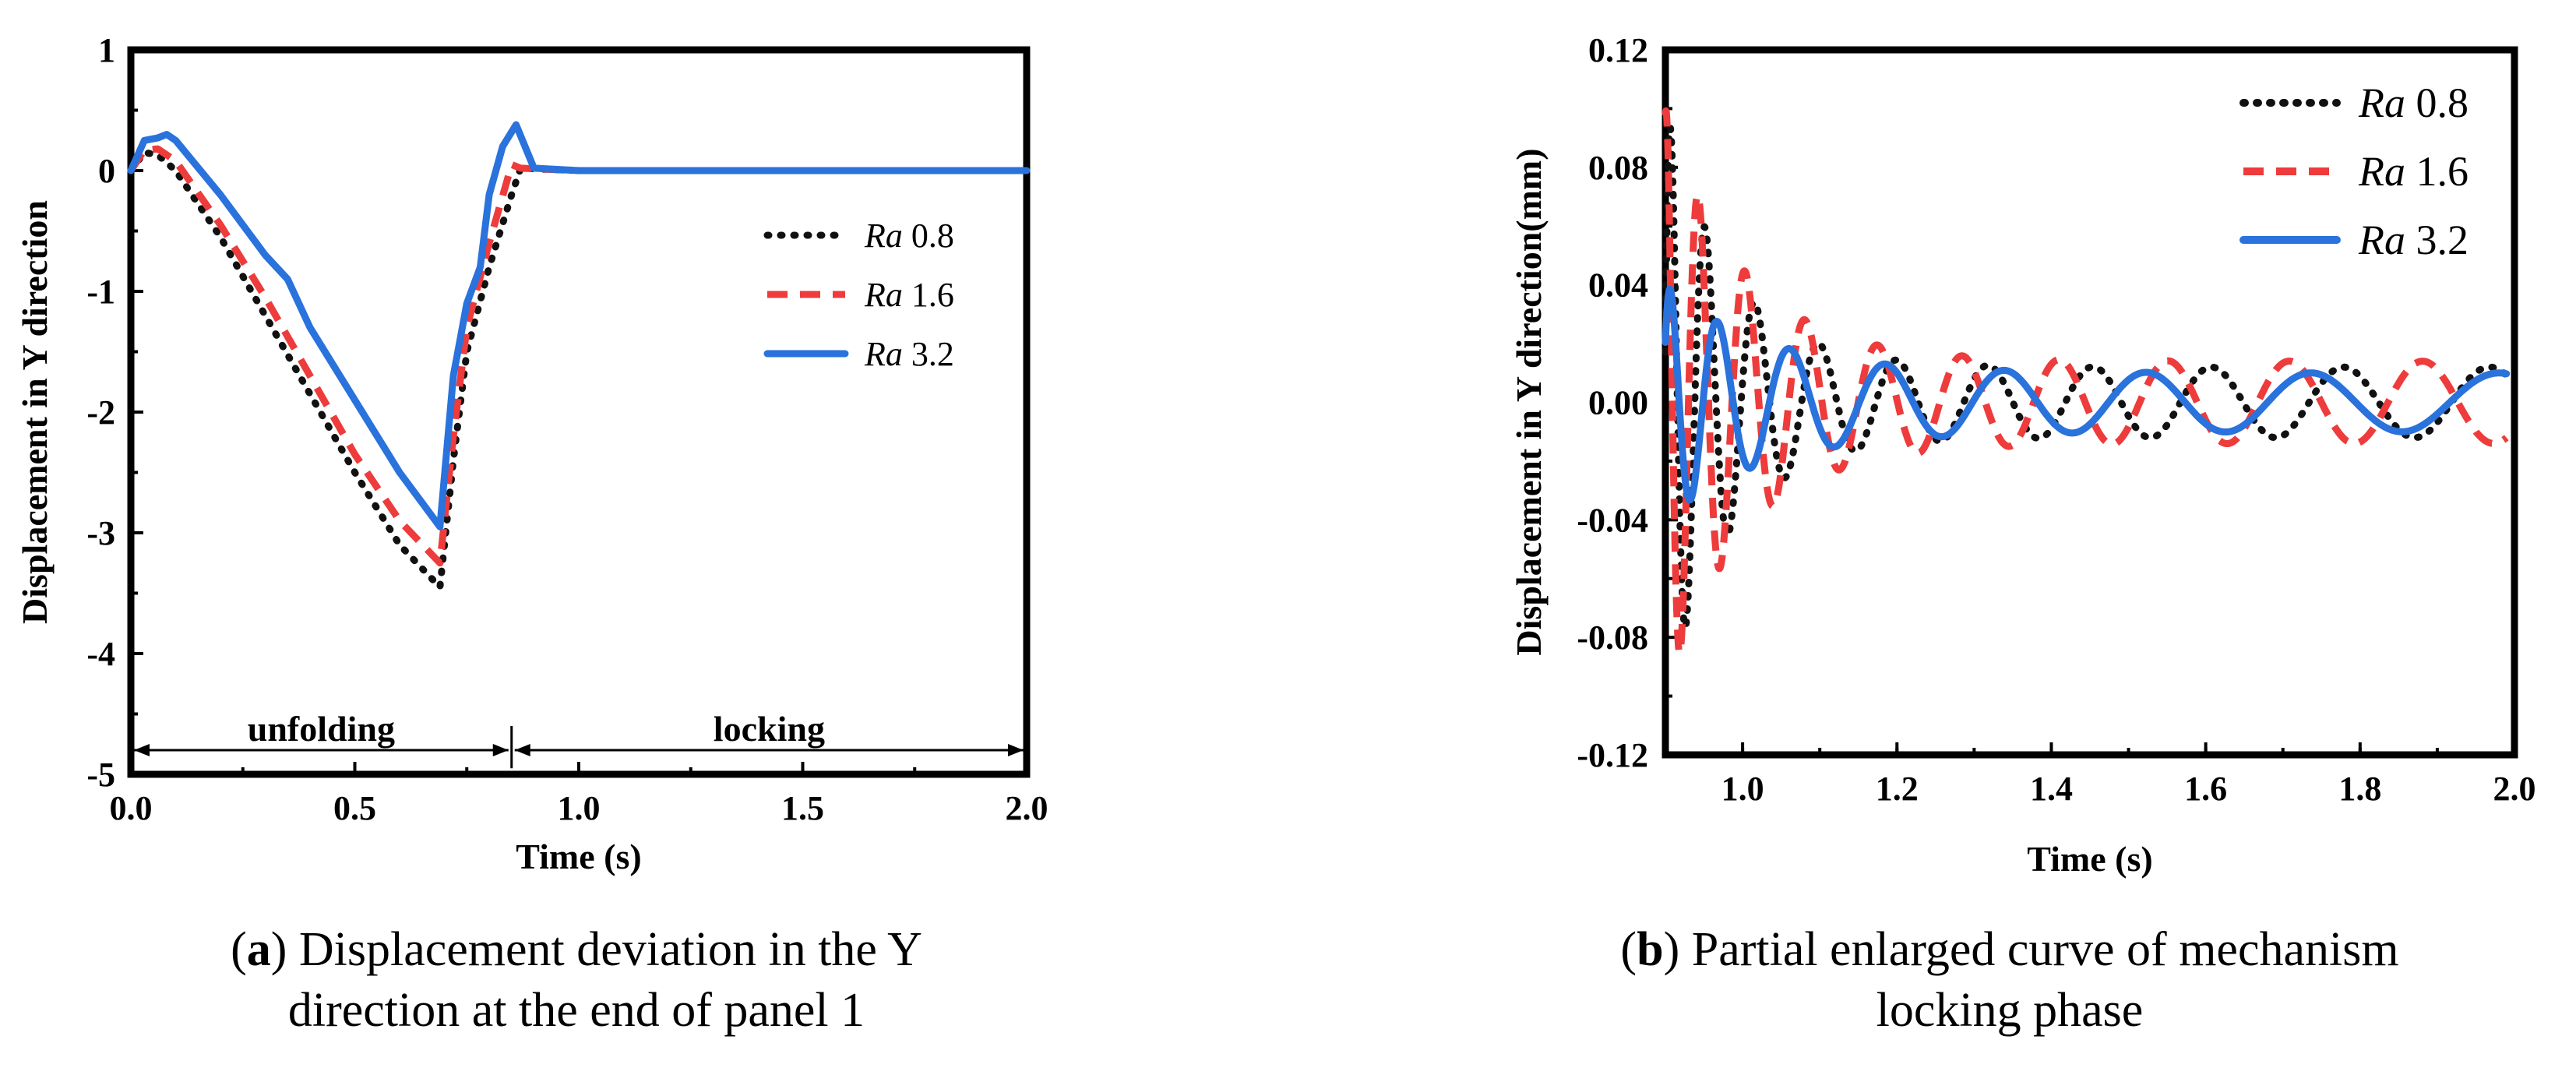 This screenshot has width=2576, height=1089. Describe the element at coordinates (1650, 949) in the screenshot. I see `caption-b-letter: b` at that location.